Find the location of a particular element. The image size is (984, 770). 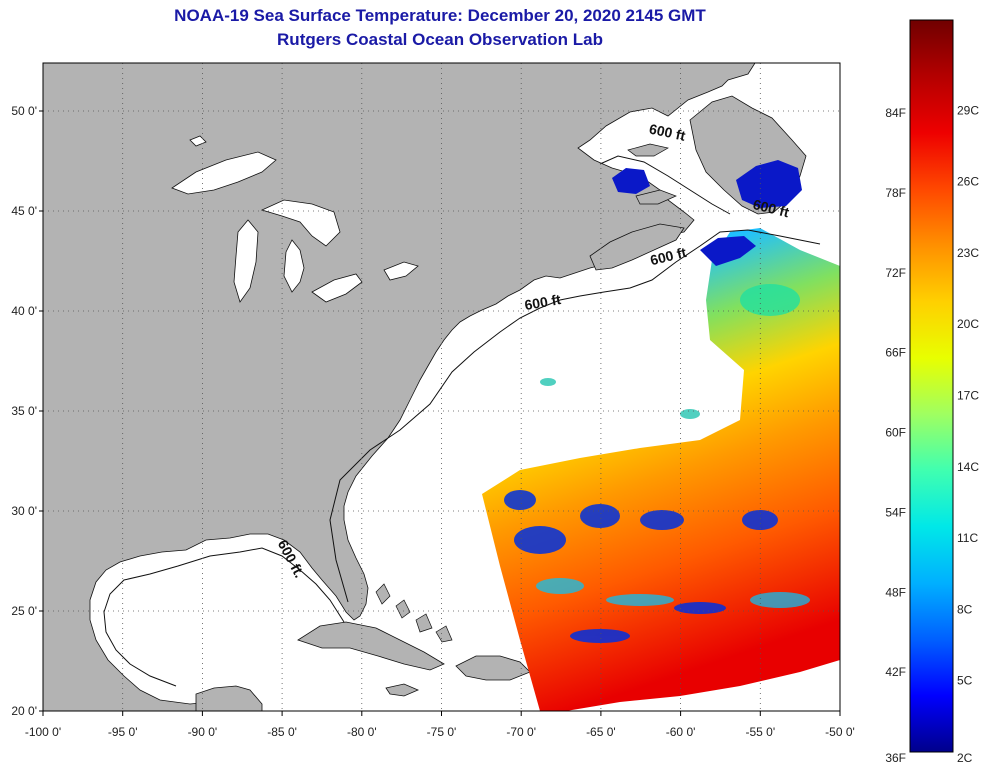

y-tick-label: 30 0' is located at coordinates (24, 511).